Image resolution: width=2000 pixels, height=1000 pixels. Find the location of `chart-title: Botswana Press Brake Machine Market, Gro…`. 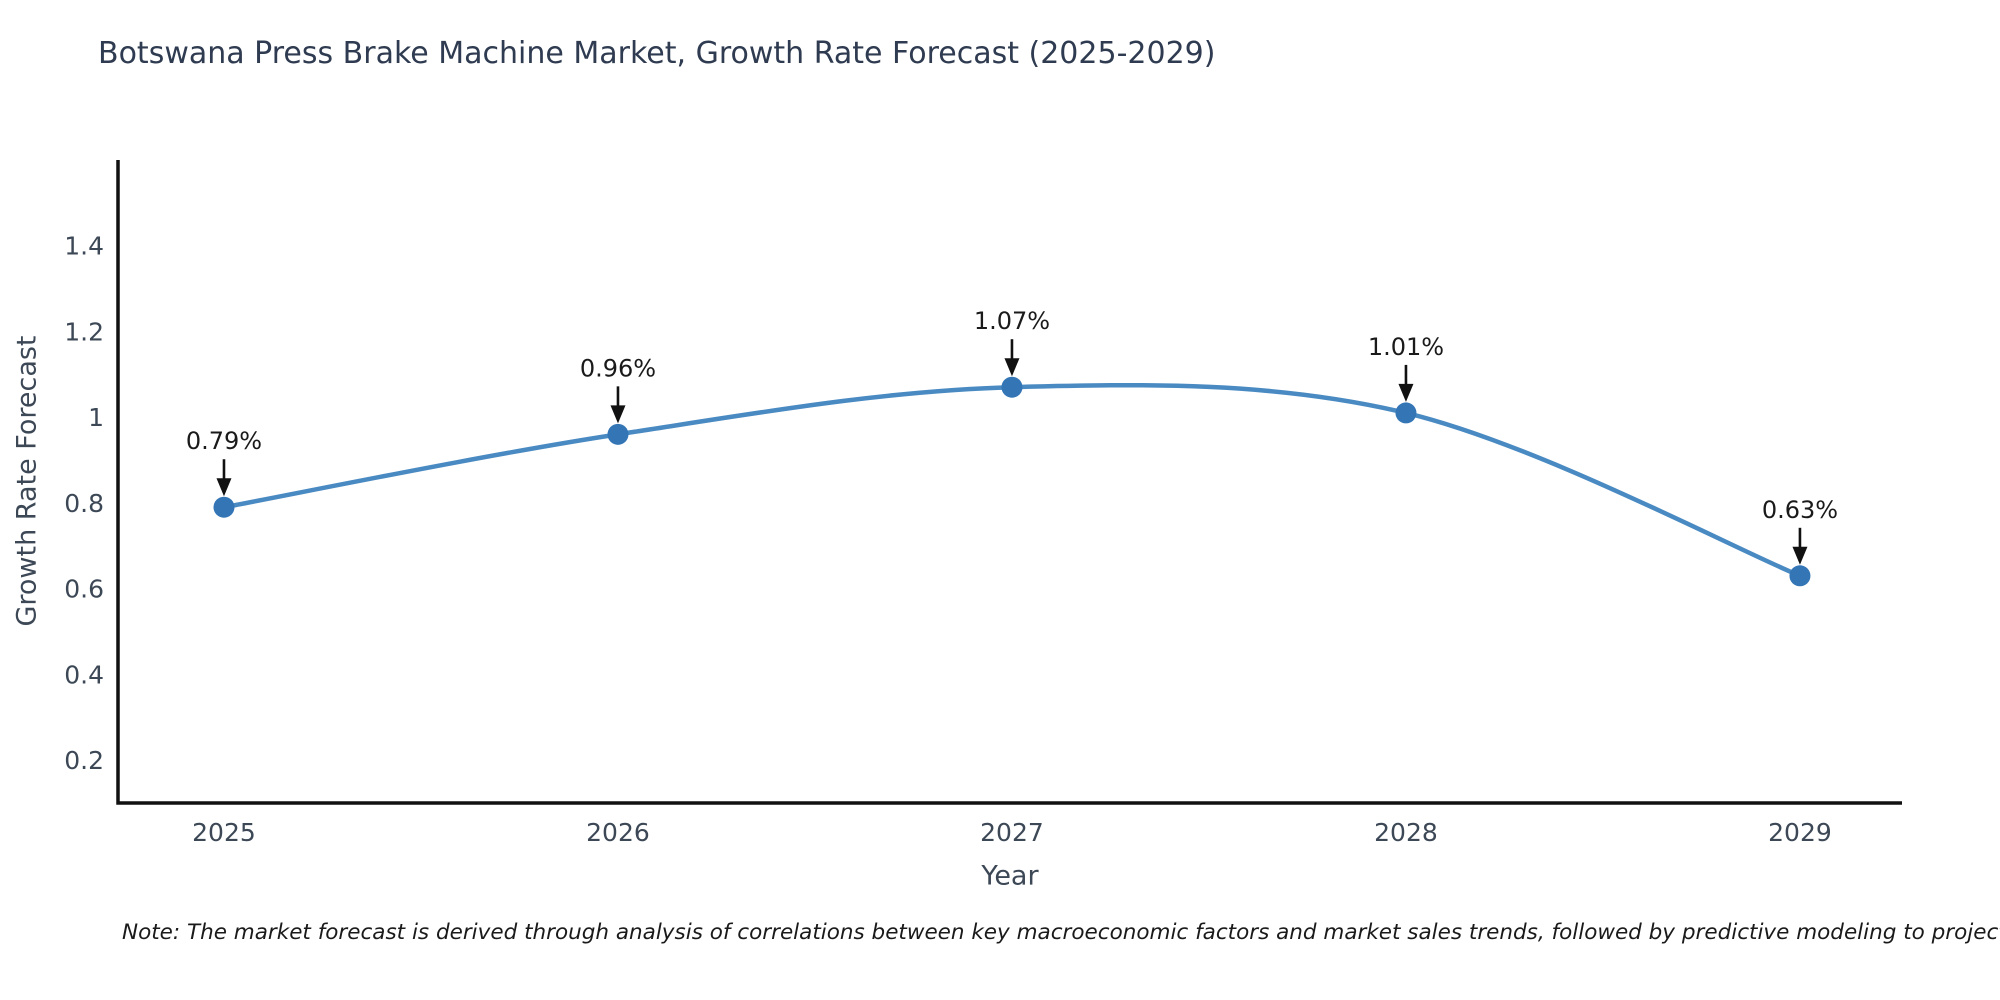

chart-title: Botswana Press Brake Machine Market, Gro… is located at coordinates (657, 53).